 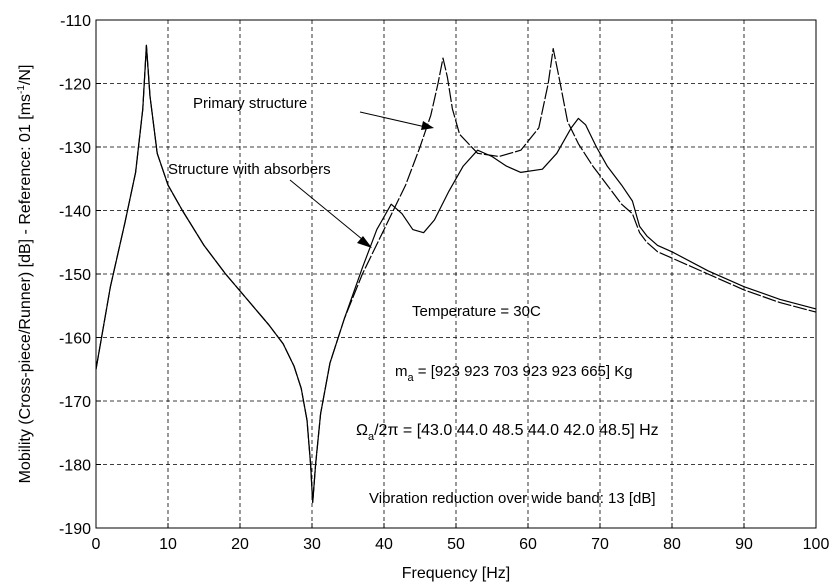 I want to click on primary-structure-arrowhead, so click(x=427, y=125).